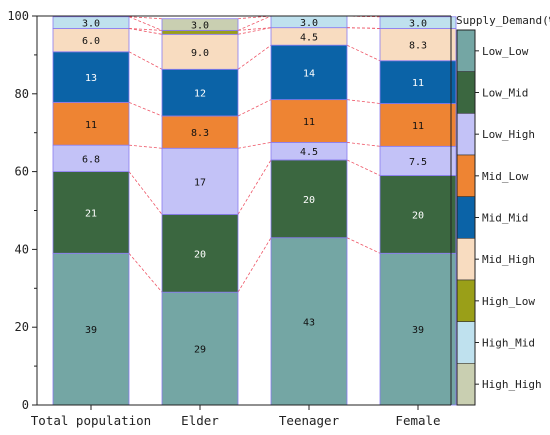 Image resolution: width=550 pixels, height=435 pixels. What do you see at coordinates (508, 134) in the screenshot?
I see `legend-label: Low_High` at bounding box center [508, 134].